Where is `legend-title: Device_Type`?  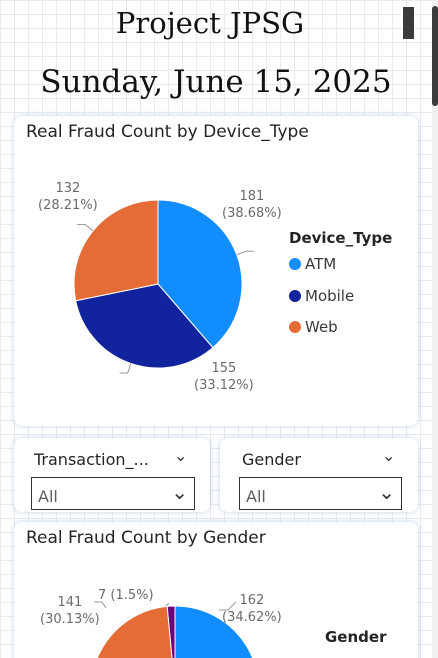
legend-title: Device_Type is located at coordinates (341, 238).